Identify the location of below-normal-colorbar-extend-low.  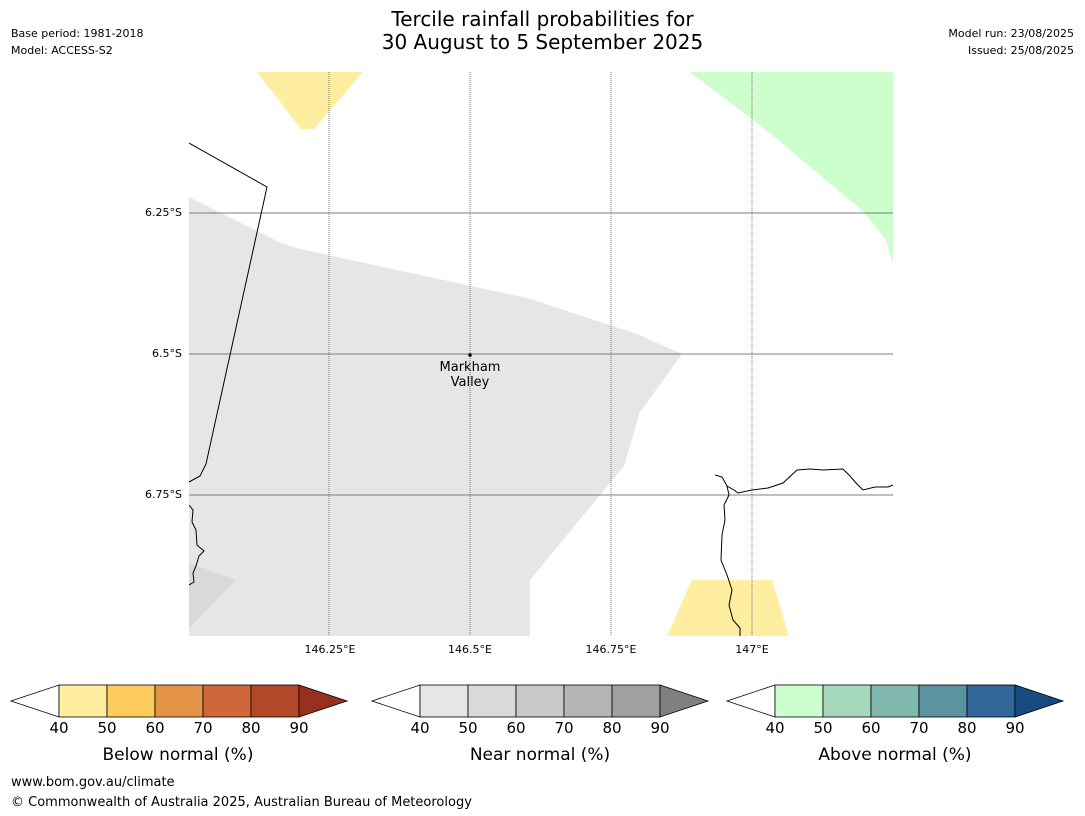
(34, 701).